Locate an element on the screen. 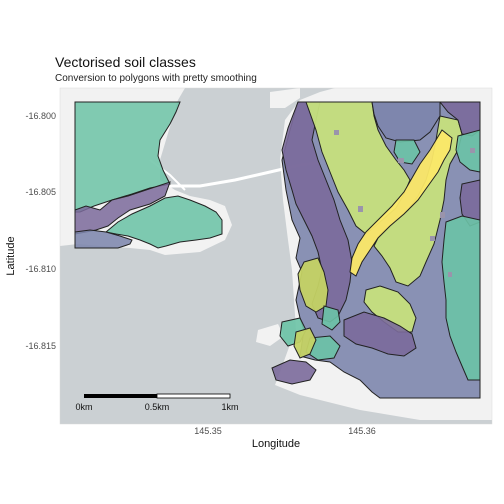 The image size is (504, 504). y-tick-label: -16.800 is located at coordinates (40, 116).